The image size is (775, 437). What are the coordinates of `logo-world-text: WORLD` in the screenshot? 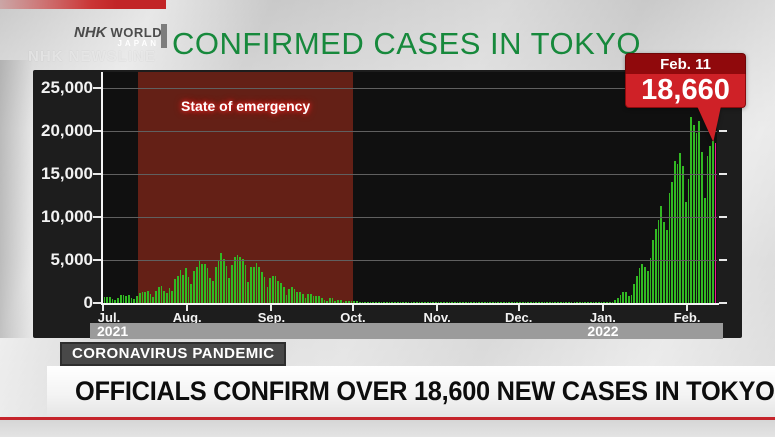 It's located at (136, 32).